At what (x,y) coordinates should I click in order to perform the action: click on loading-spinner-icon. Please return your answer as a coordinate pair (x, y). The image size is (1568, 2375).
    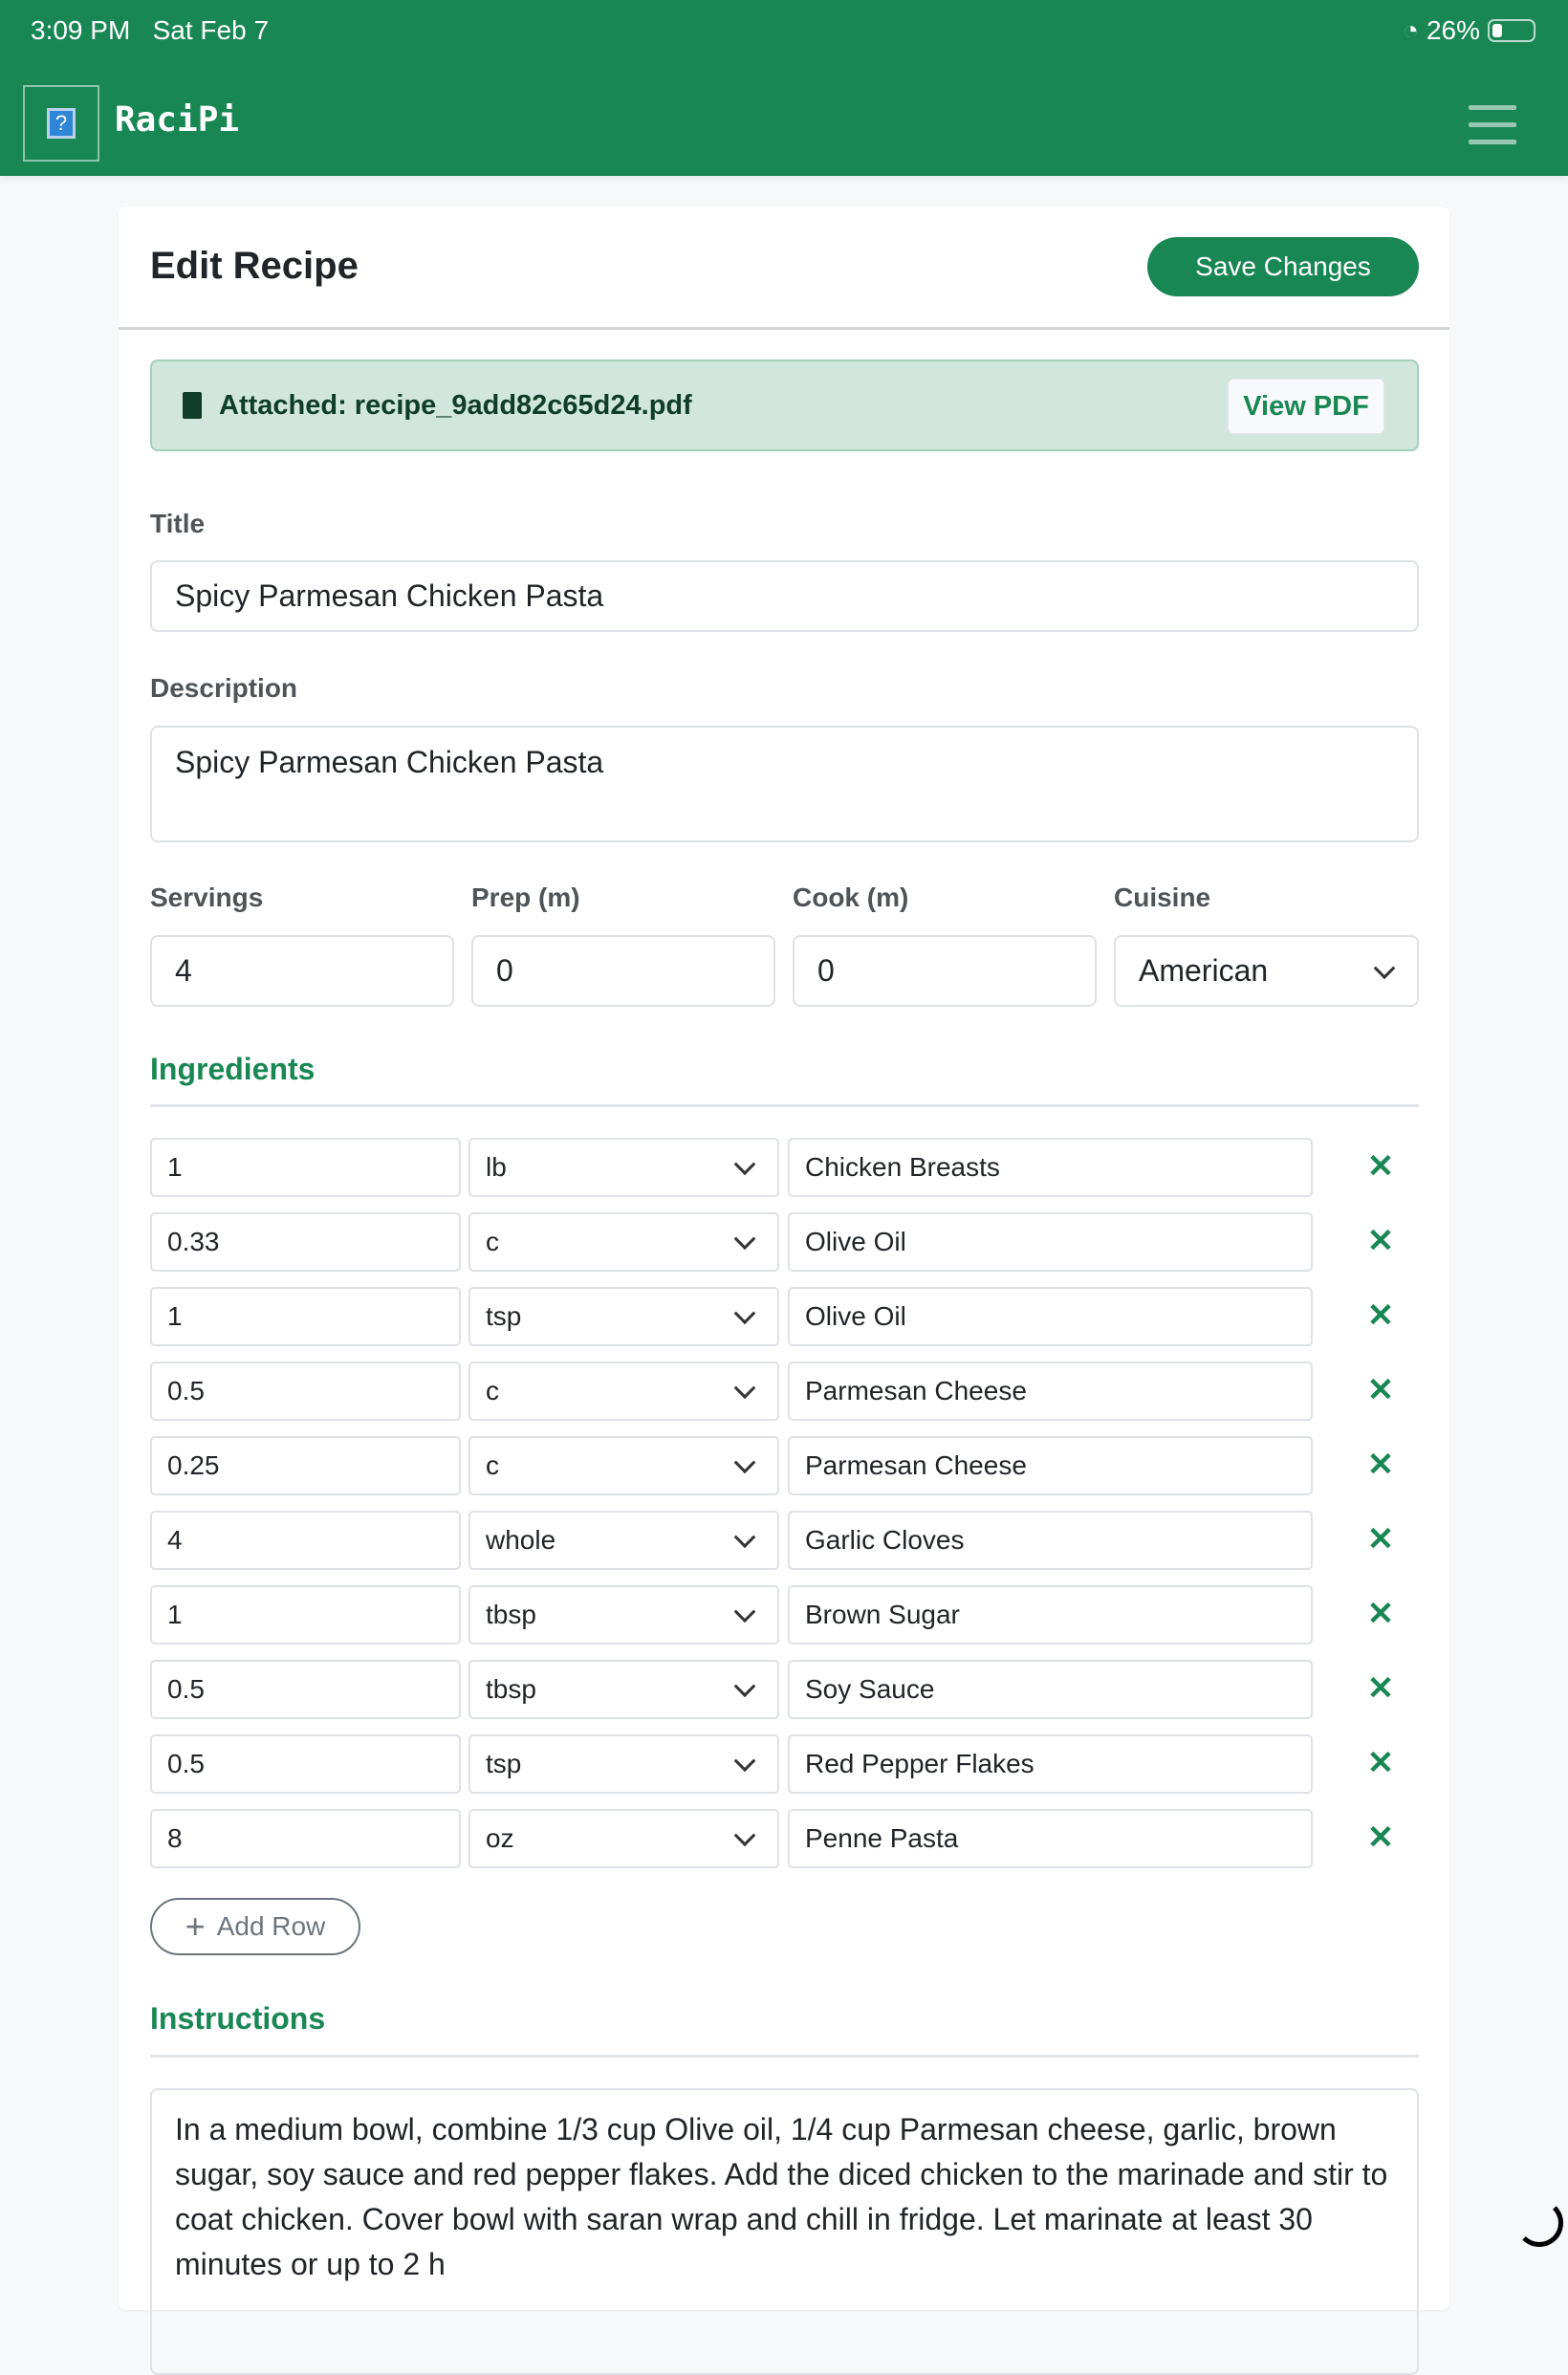
    Looking at the image, I should click on (1539, 2223).